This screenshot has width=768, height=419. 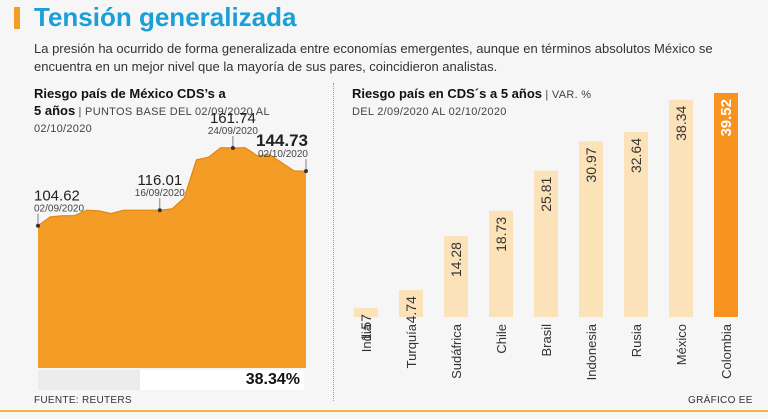 What do you see at coordinates (567, 95) in the screenshot?
I see `right-chart-note: | VAR. %` at bounding box center [567, 95].